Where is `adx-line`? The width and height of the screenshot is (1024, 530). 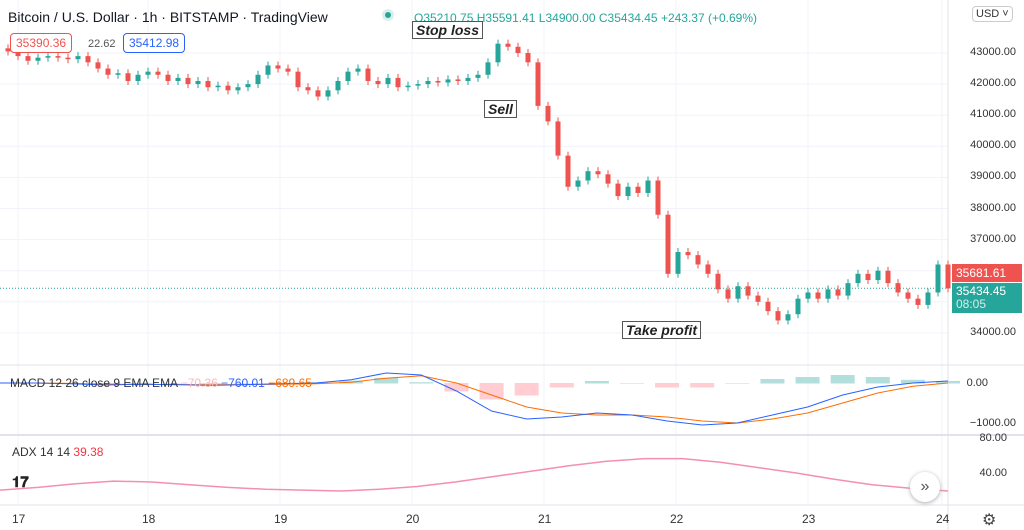 adx-line is located at coordinates (474, 474).